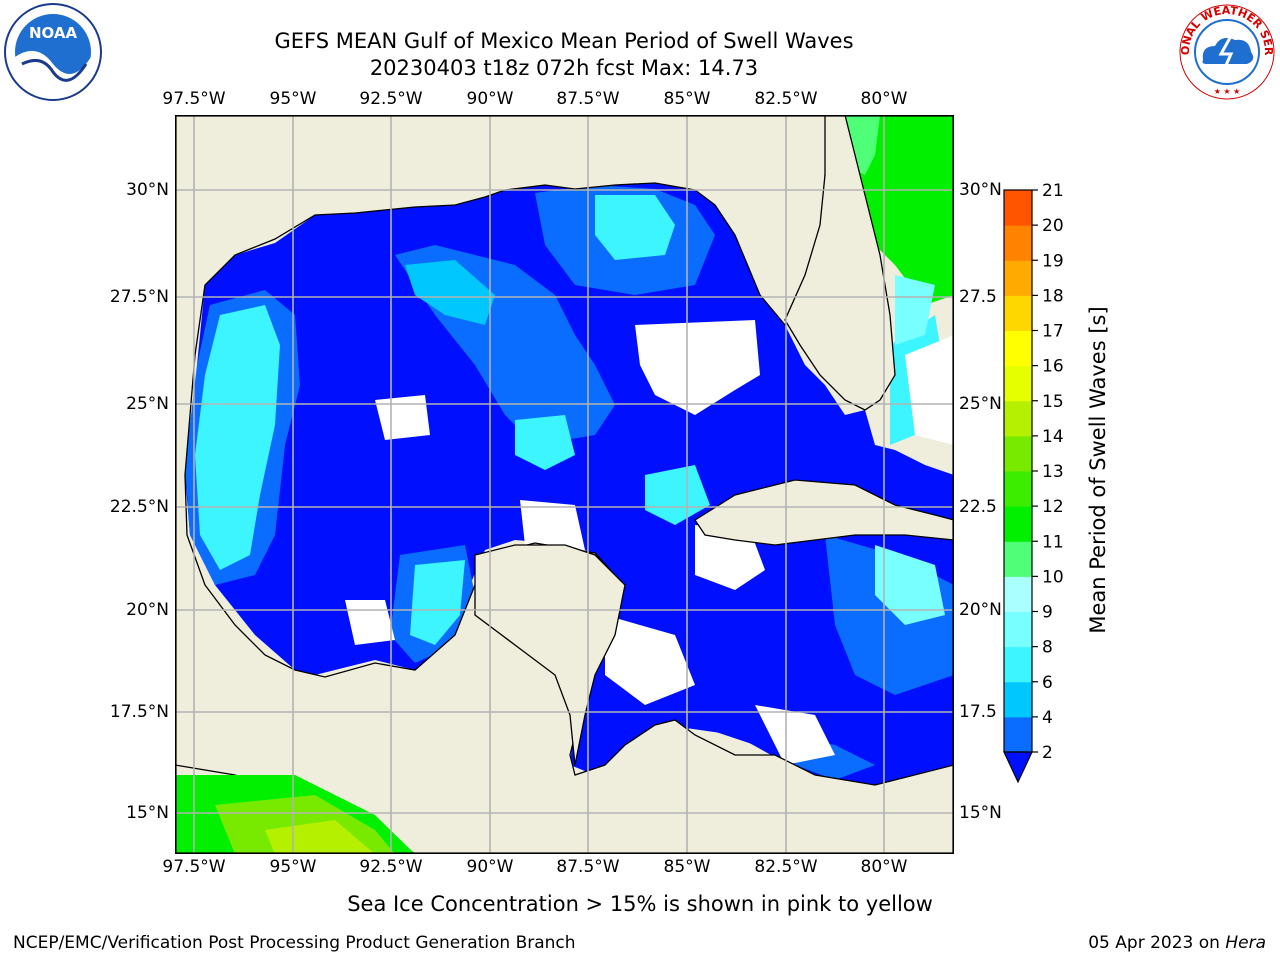  I want to click on colorbar-tick-label: 12, so click(1053, 507).